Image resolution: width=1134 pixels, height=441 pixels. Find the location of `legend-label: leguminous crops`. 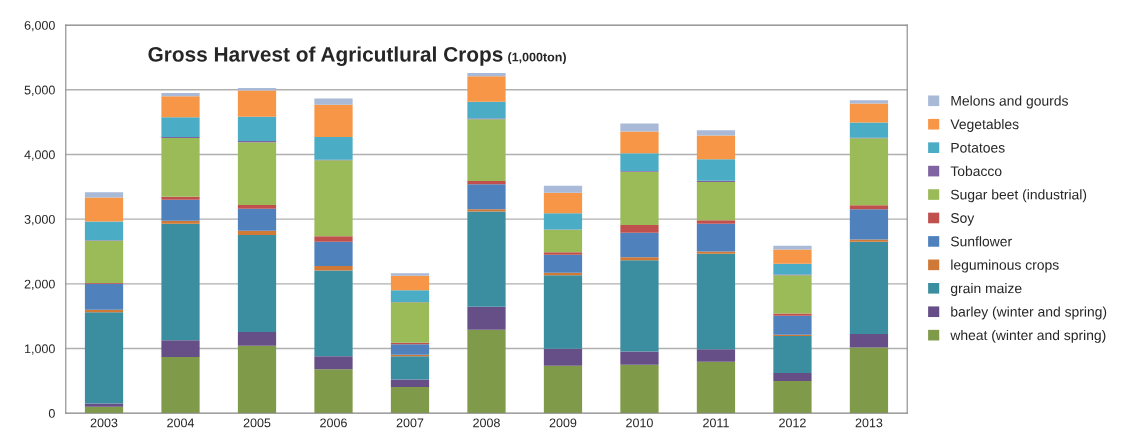

legend-label: leguminous crops is located at coordinates (1005, 266).